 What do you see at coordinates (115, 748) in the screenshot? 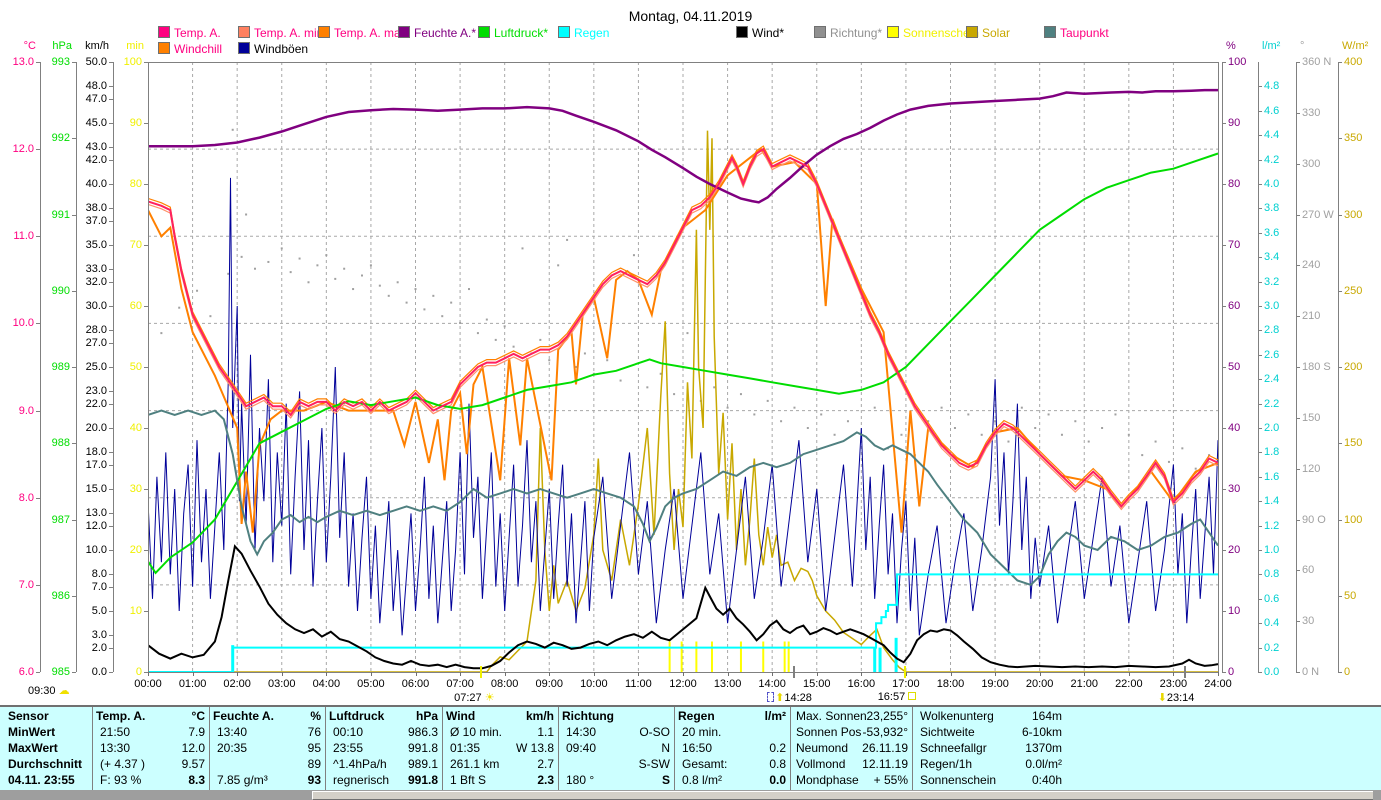
I see `table-cell-name: 13:30` at bounding box center [115, 748].